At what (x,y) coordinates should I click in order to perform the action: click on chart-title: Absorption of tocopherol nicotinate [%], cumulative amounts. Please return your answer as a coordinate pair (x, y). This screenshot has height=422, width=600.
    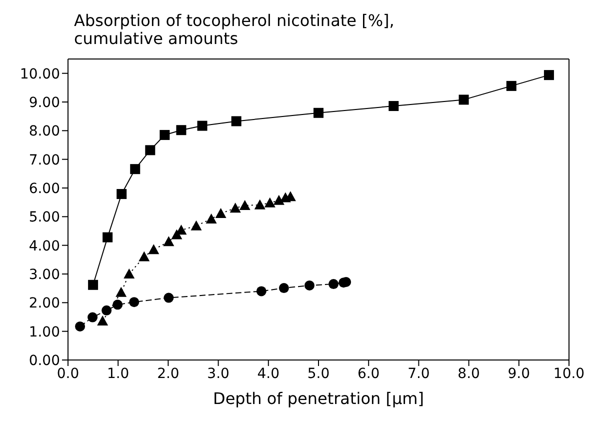
    Looking at the image, I should click on (234, 29).